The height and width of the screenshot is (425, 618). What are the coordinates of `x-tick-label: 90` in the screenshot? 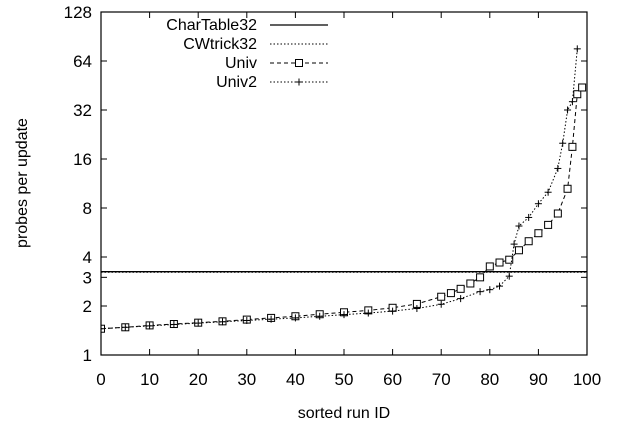 It's located at (538, 379).